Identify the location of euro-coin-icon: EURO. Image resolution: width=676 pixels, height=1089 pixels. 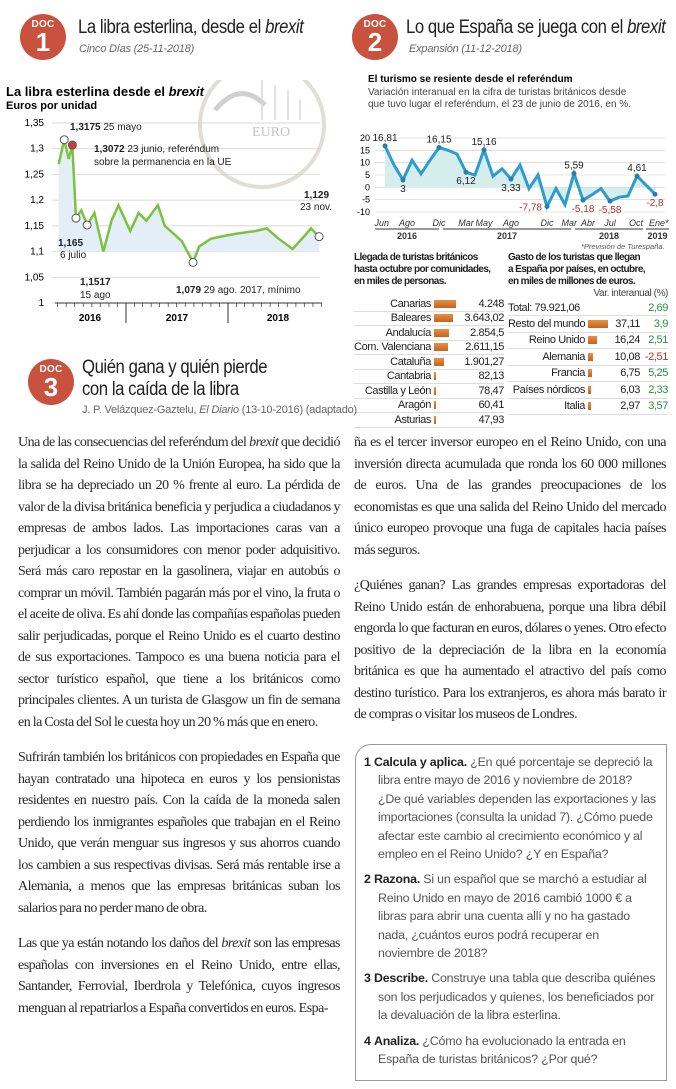
(262, 134).